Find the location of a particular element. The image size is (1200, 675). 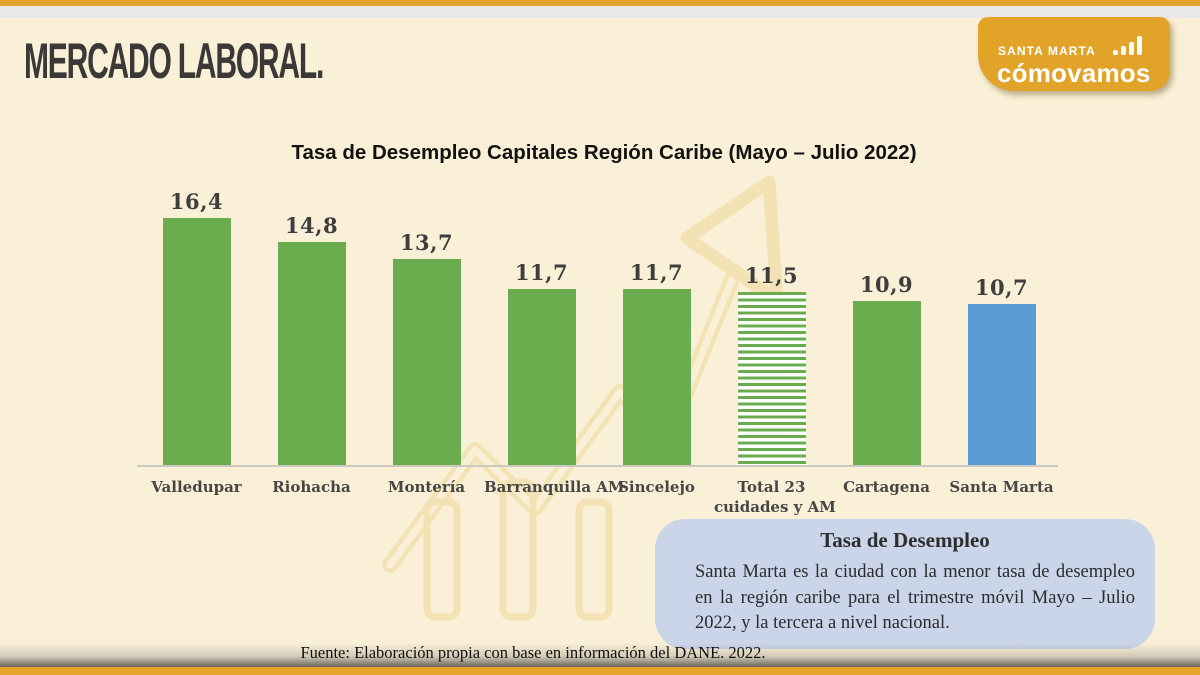

bar-value-label: 11,5 is located at coordinates (771, 275).